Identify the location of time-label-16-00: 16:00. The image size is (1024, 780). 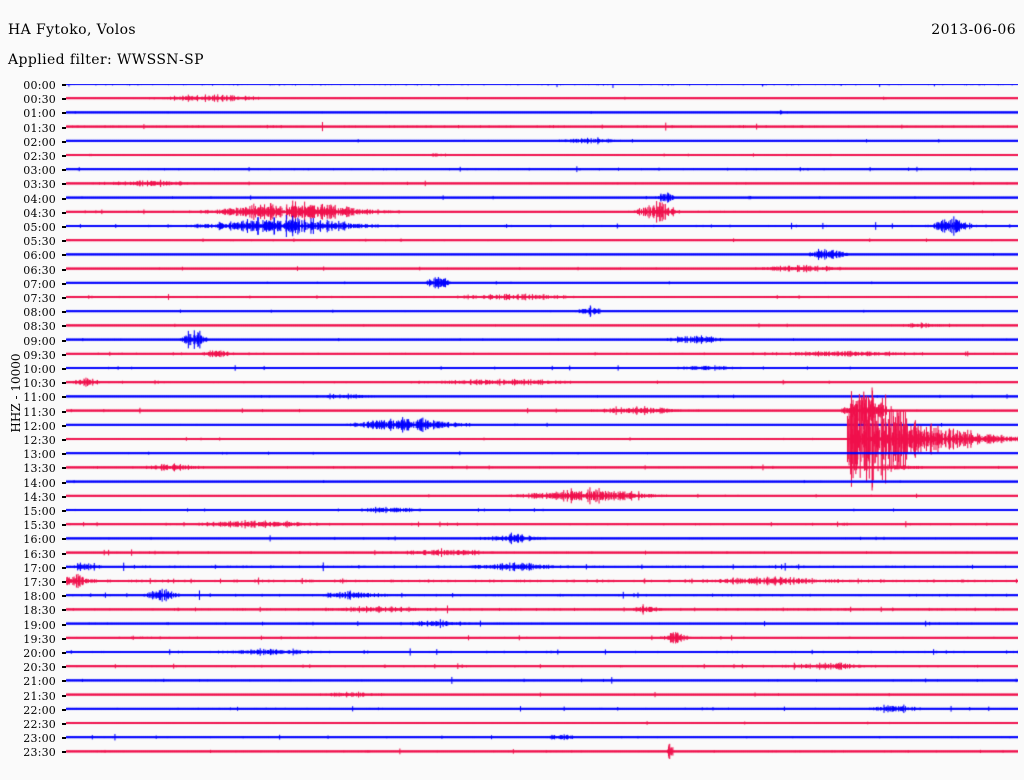
(39, 540).